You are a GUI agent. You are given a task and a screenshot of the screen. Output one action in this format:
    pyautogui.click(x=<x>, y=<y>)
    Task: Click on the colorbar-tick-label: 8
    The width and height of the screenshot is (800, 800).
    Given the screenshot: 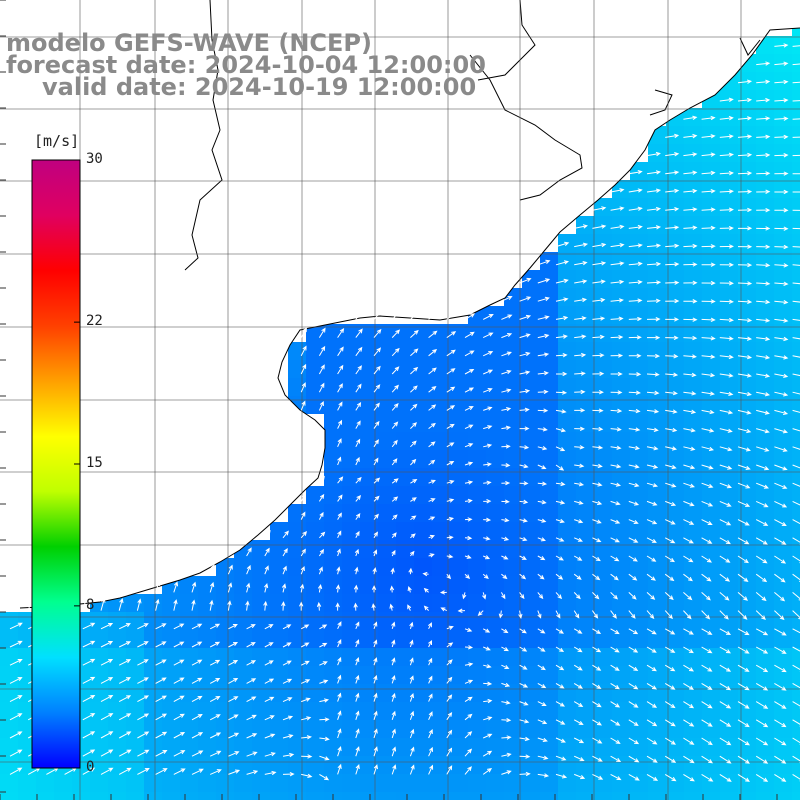 What is the action you would take?
    pyautogui.click(x=90, y=604)
    